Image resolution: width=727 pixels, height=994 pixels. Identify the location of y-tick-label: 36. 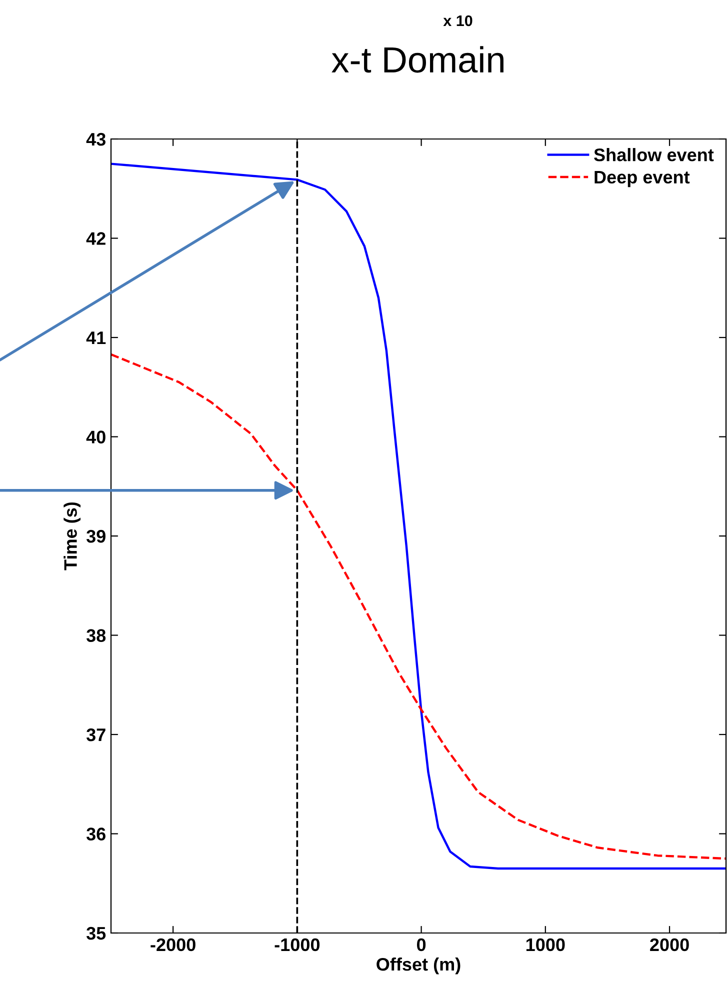
(96, 834).